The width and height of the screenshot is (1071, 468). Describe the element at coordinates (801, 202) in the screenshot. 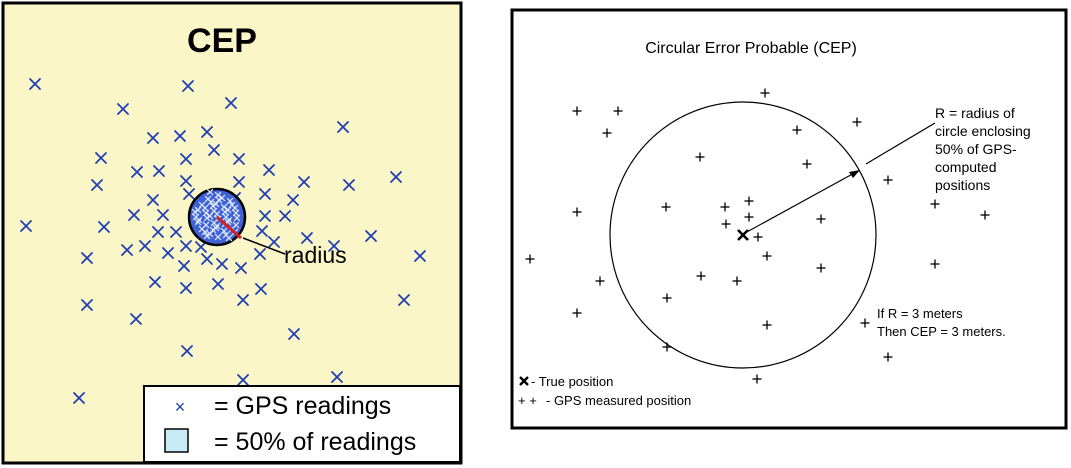

I see `radius-arrow` at that location.